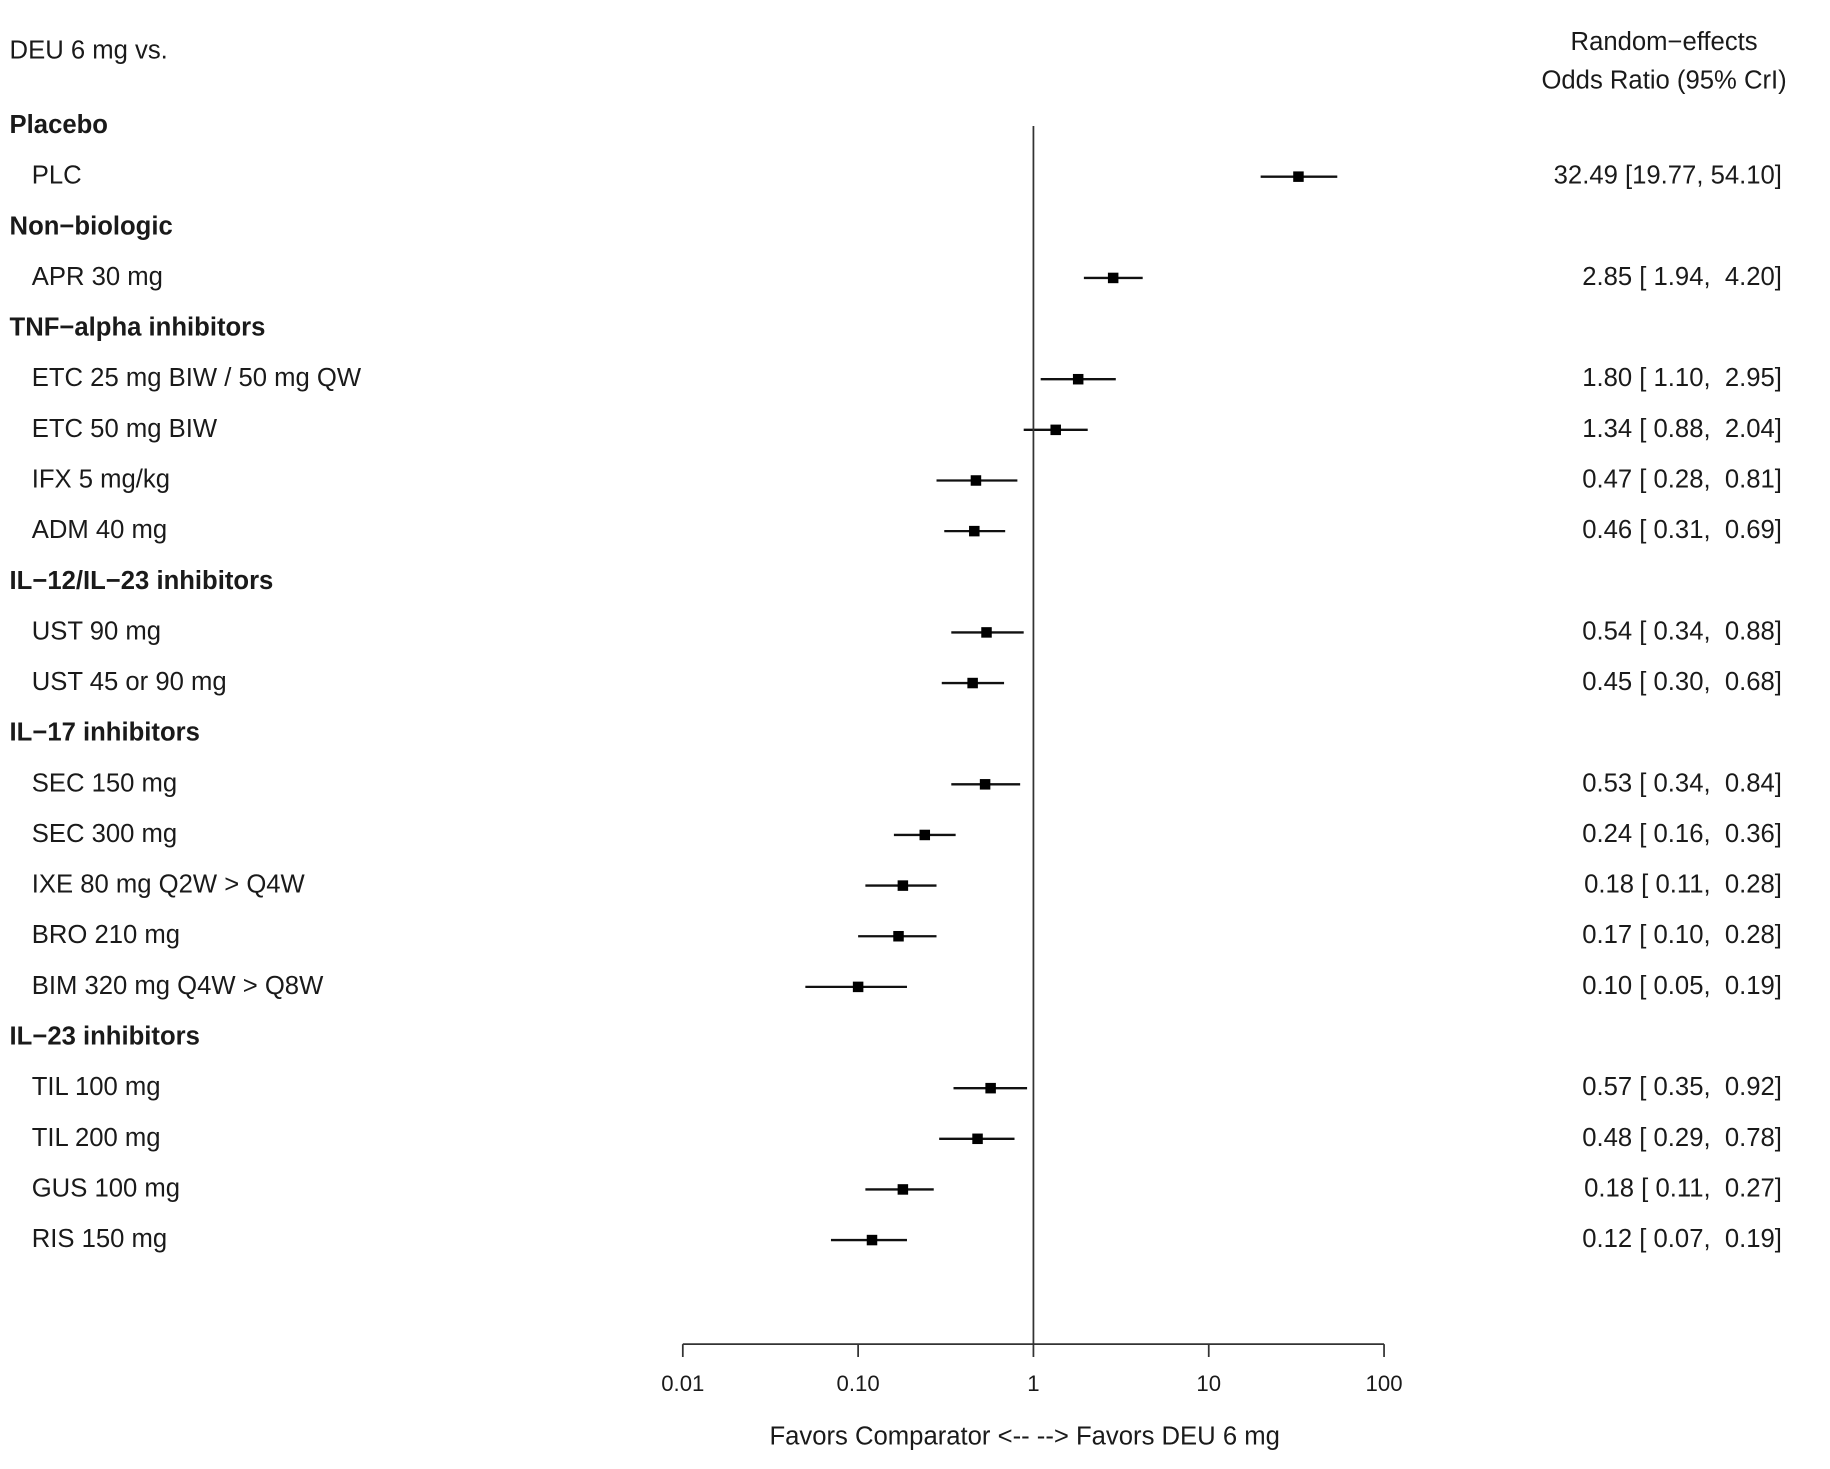 Image resolution: width=1830 pixels, height=1469 pixels. What do you see at coordinates (96, 631) in the screenshot?
I see `row-label: UST 90 mg` at bounding box center [96, 631].